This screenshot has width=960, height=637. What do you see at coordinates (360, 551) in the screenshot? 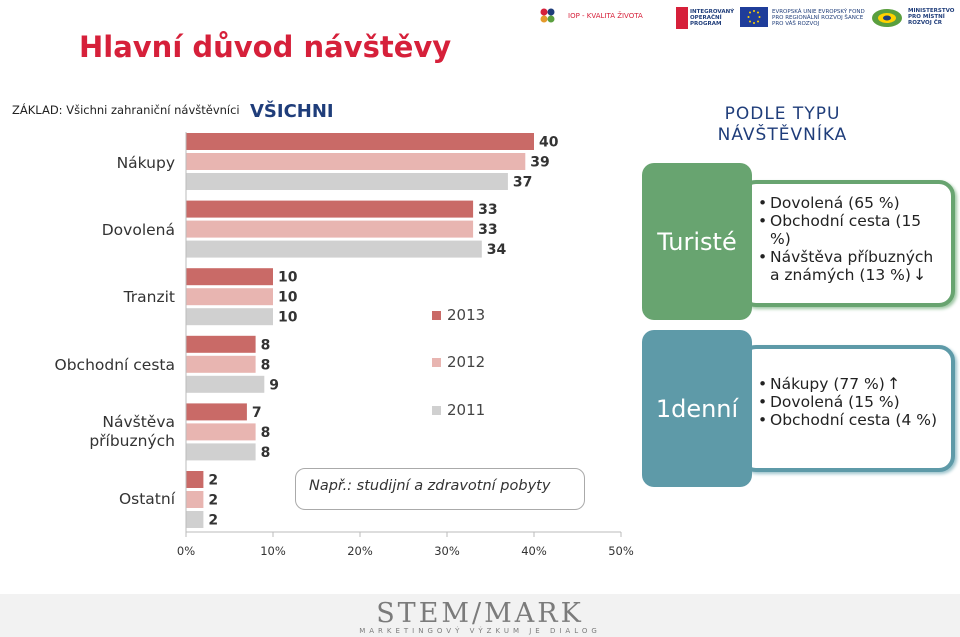
I see `x-tick-label: 20%` at bounding box center [360, 551].